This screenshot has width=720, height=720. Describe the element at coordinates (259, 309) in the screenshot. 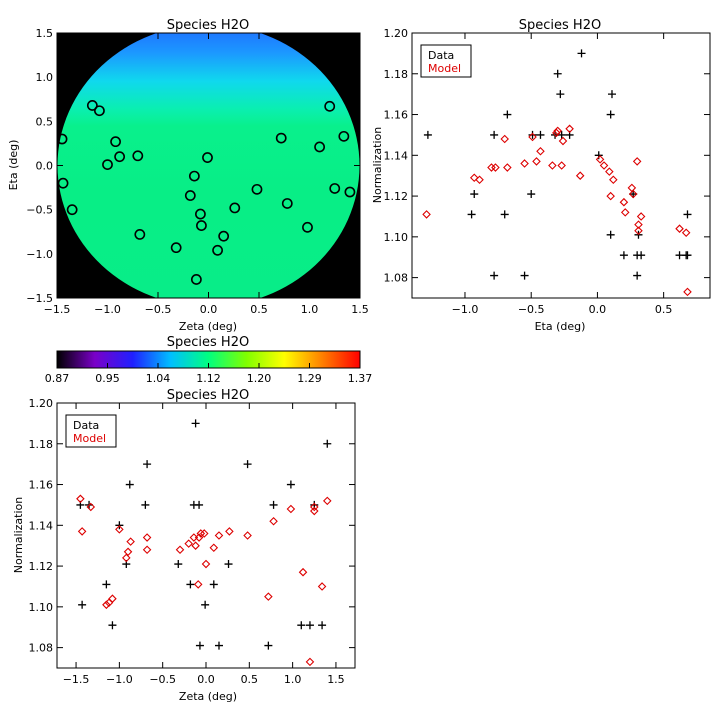

I see `map-xtick-label: 0.5` at that location.